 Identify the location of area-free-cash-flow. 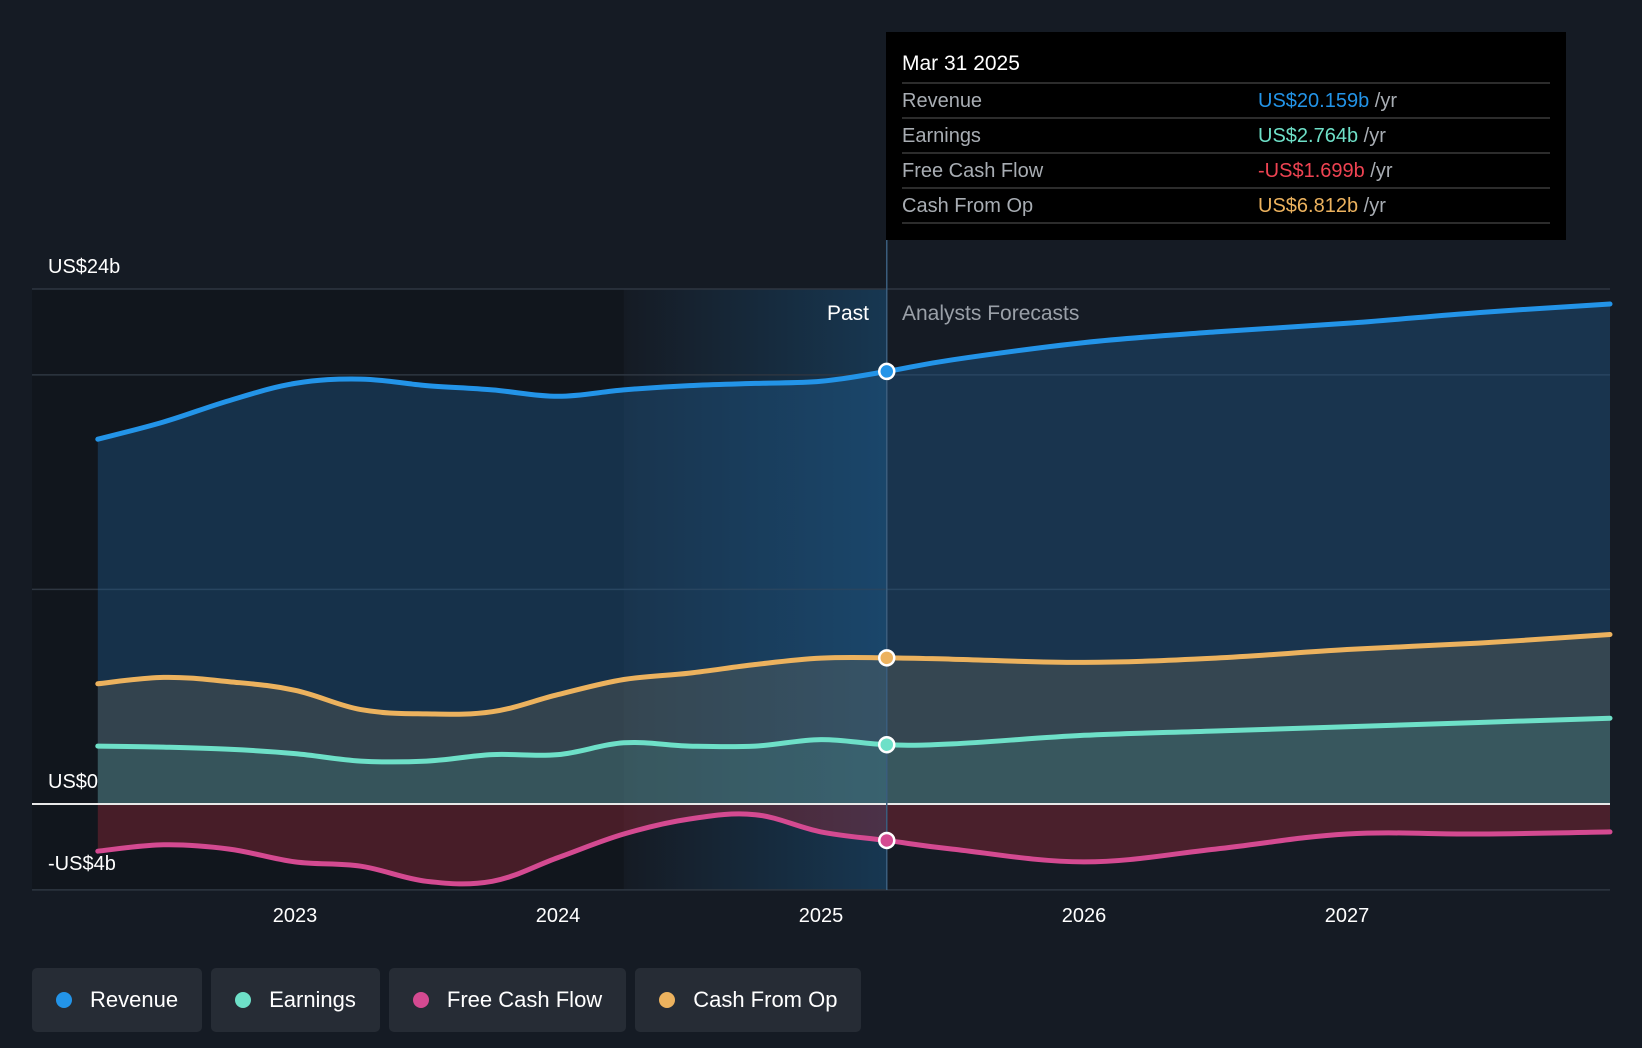
(853, 844).